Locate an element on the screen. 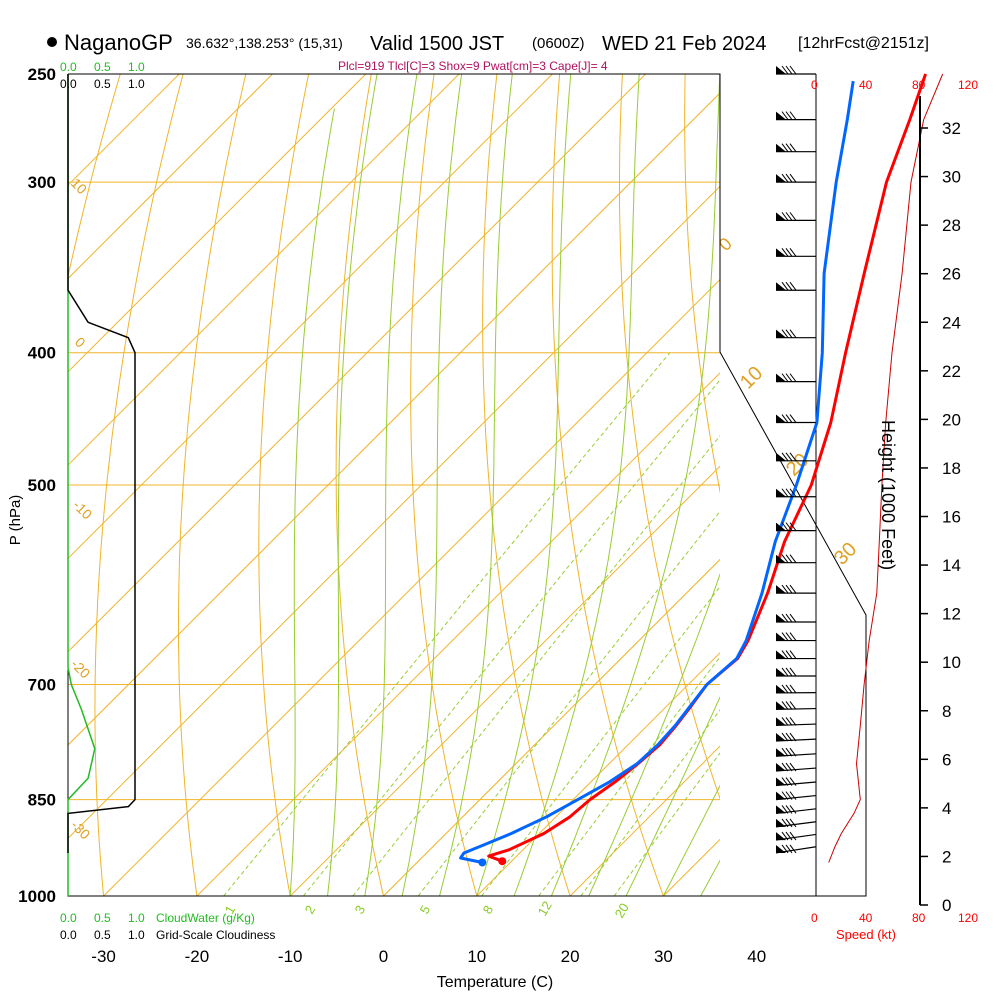 The height and width of the screenshot is (1000, 1000). height-tick-label: 0 is located at coordinates (946, 905).